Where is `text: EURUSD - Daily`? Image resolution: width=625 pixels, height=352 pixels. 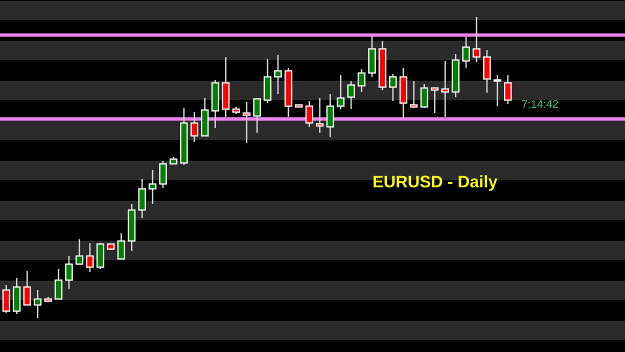 text: EURUSD - Daily is located at coordinates (436, 183).